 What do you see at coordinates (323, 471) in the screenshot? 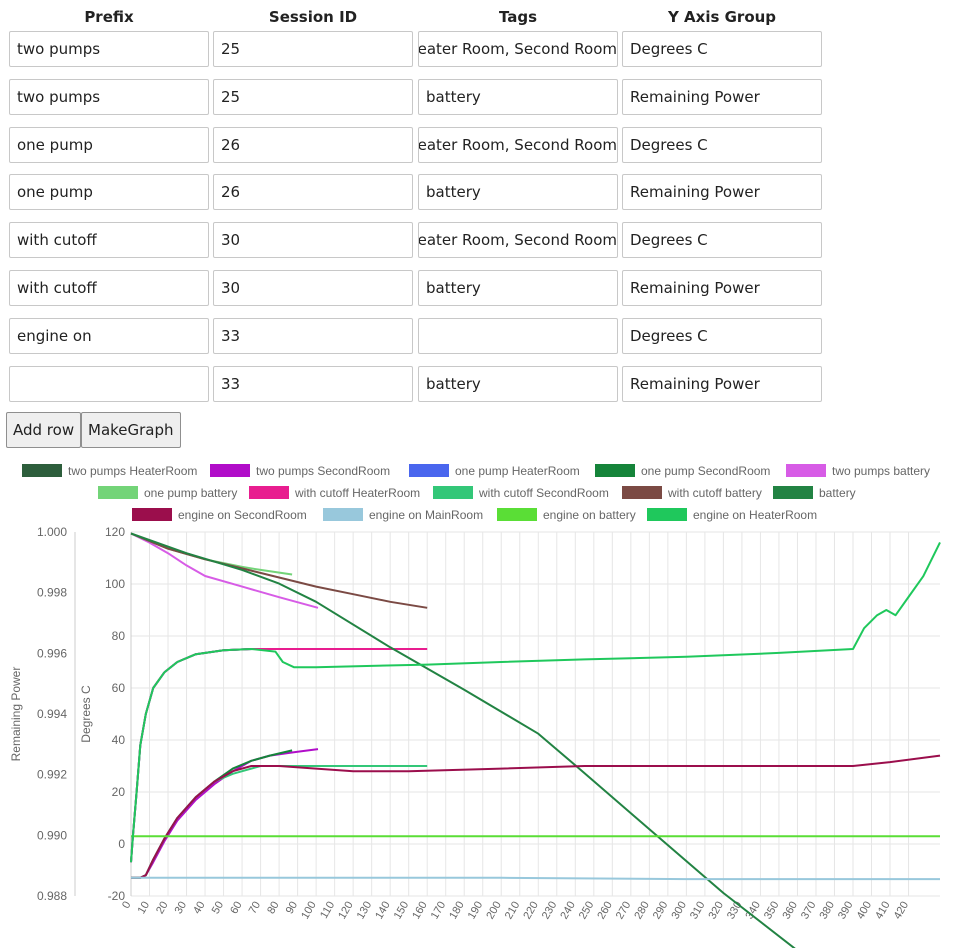
I see `legend-label: two pumps SecondRoom` at bounding box center [323, 471].